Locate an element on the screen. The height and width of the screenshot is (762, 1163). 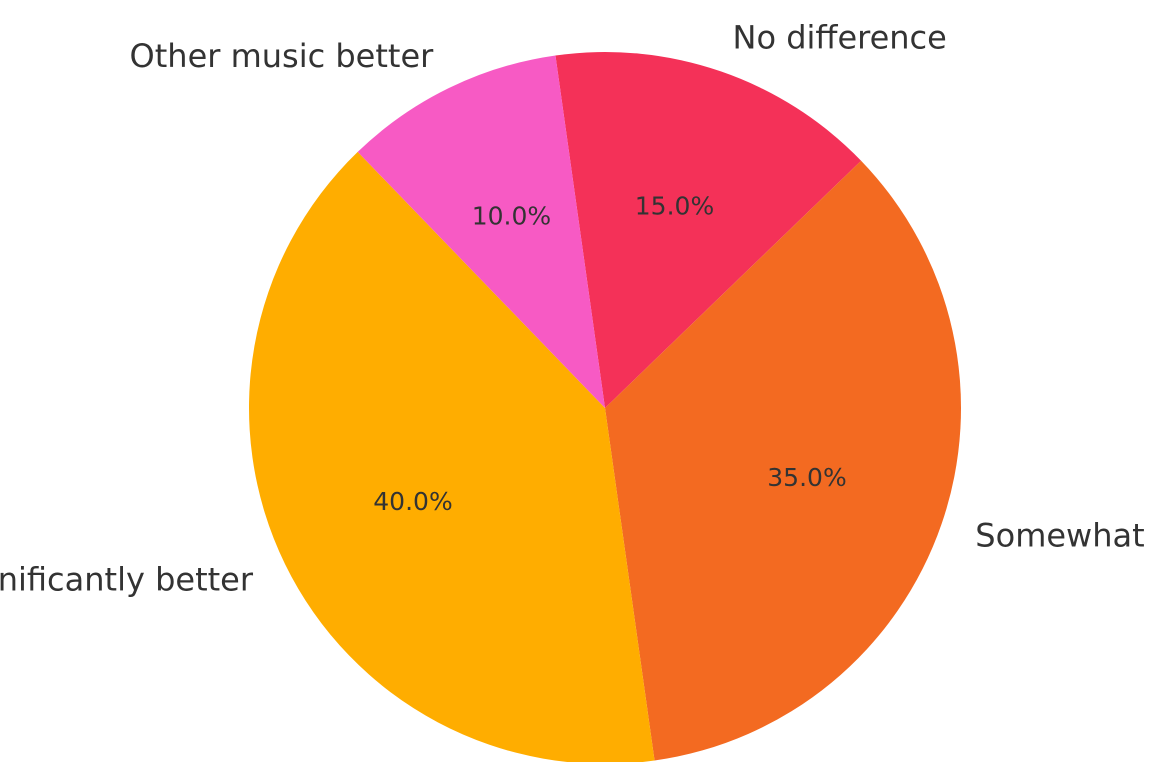
pct-label-no-difference: 15.0% is located at coordinates (674, 206).